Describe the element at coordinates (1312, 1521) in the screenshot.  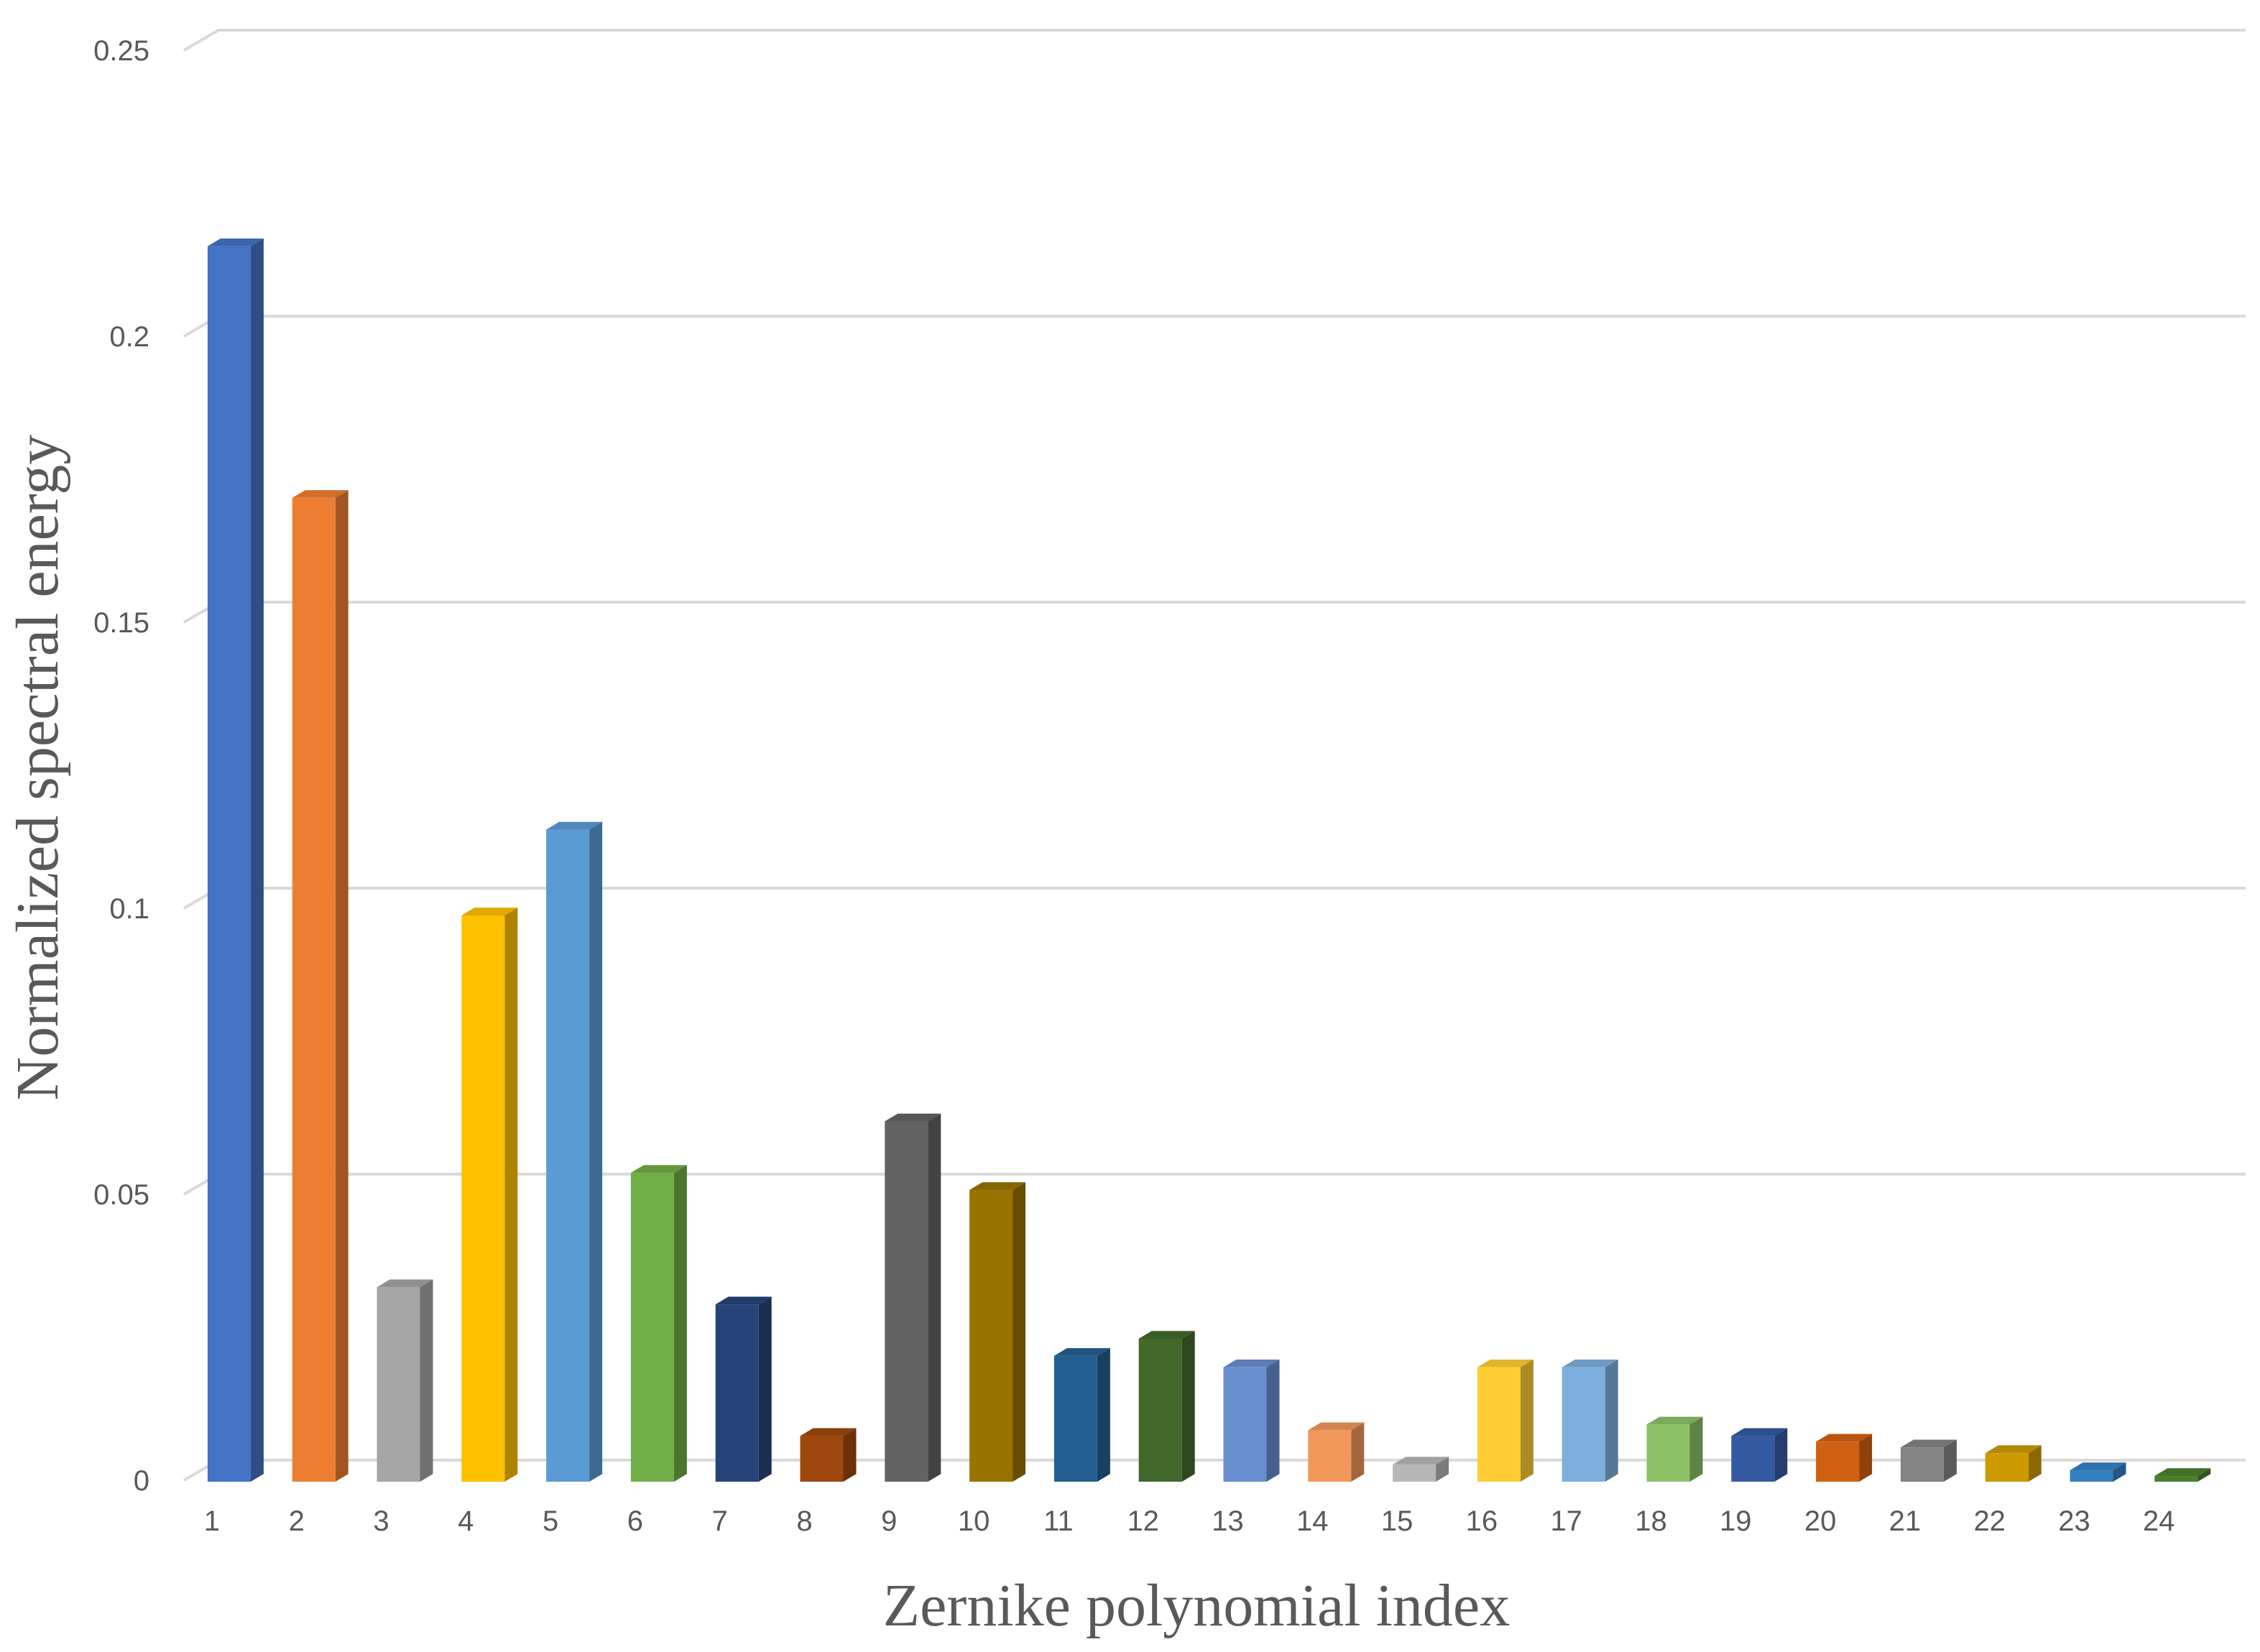
I see `x-tick-label: 14` at that location.